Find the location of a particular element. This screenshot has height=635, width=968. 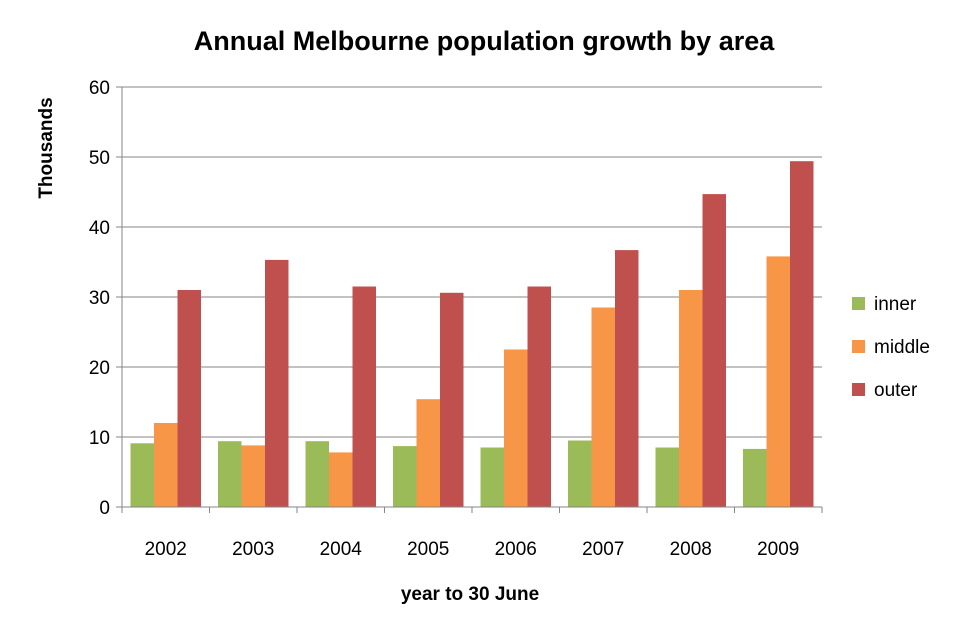

y-axis-title: Thousands is located at coordinates (46, 147).